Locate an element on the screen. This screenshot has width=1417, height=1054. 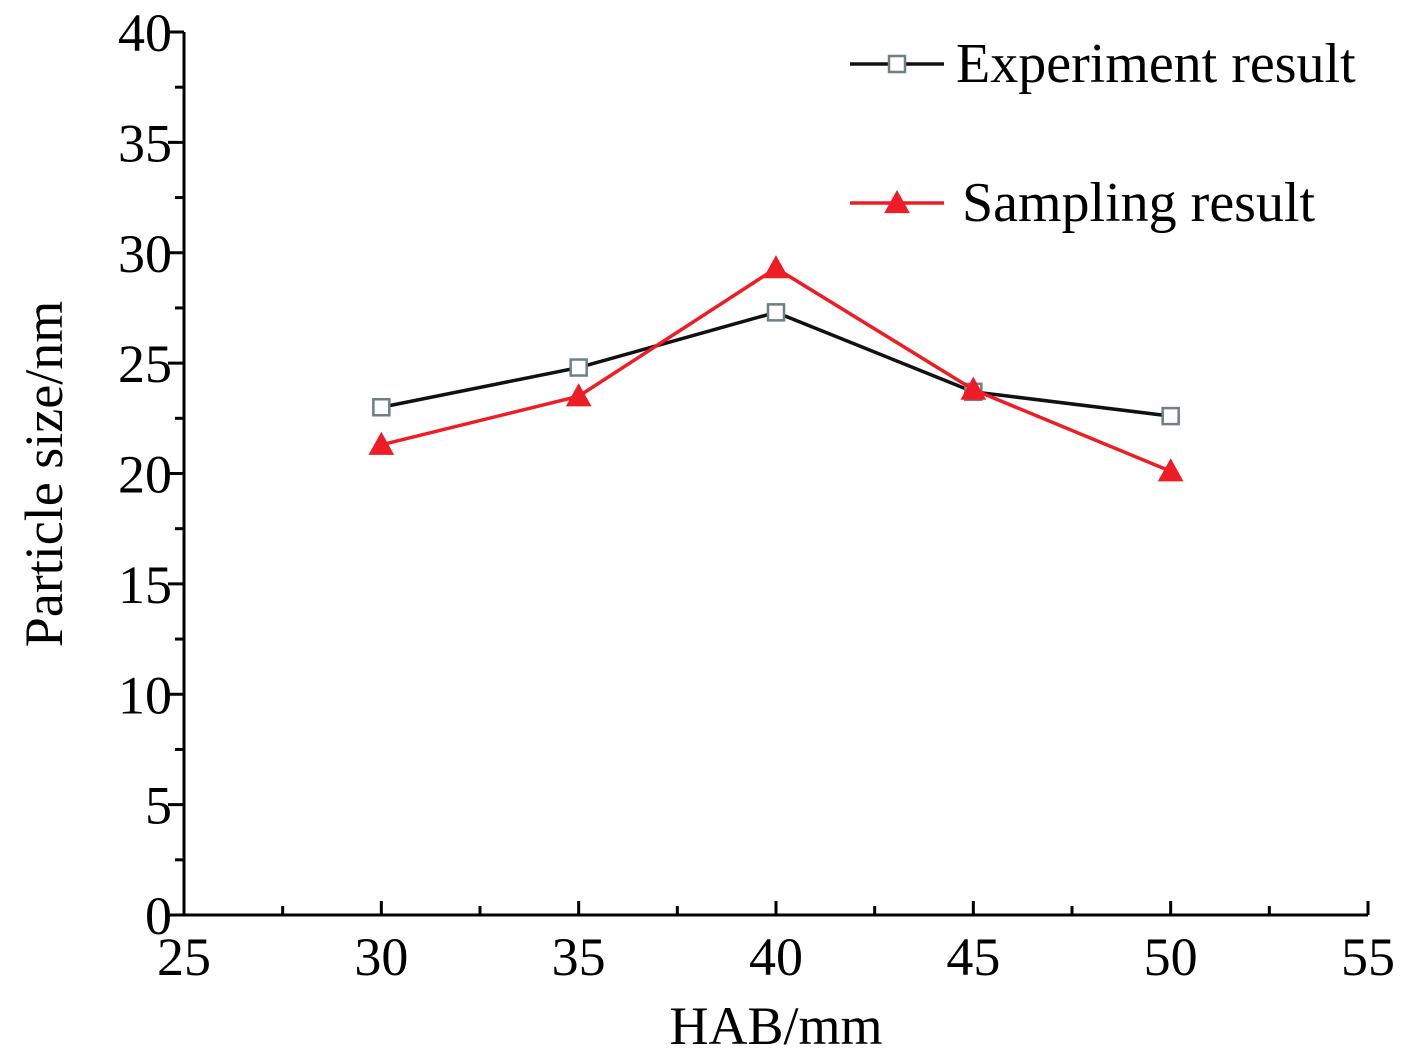
x-tick-label: 50 is located at coordinates (1171, 957).